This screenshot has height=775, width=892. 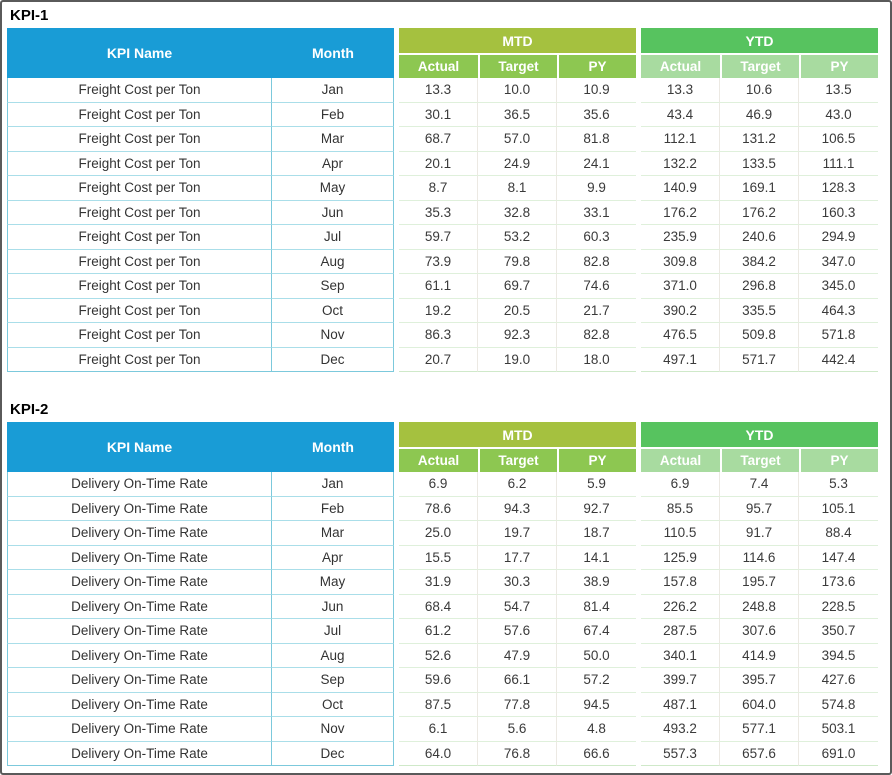 What do you see at coordinates (759, 606) in the screenshot?
I see `ytd-target-cell: 248.8` at bounding box center [759, 606].